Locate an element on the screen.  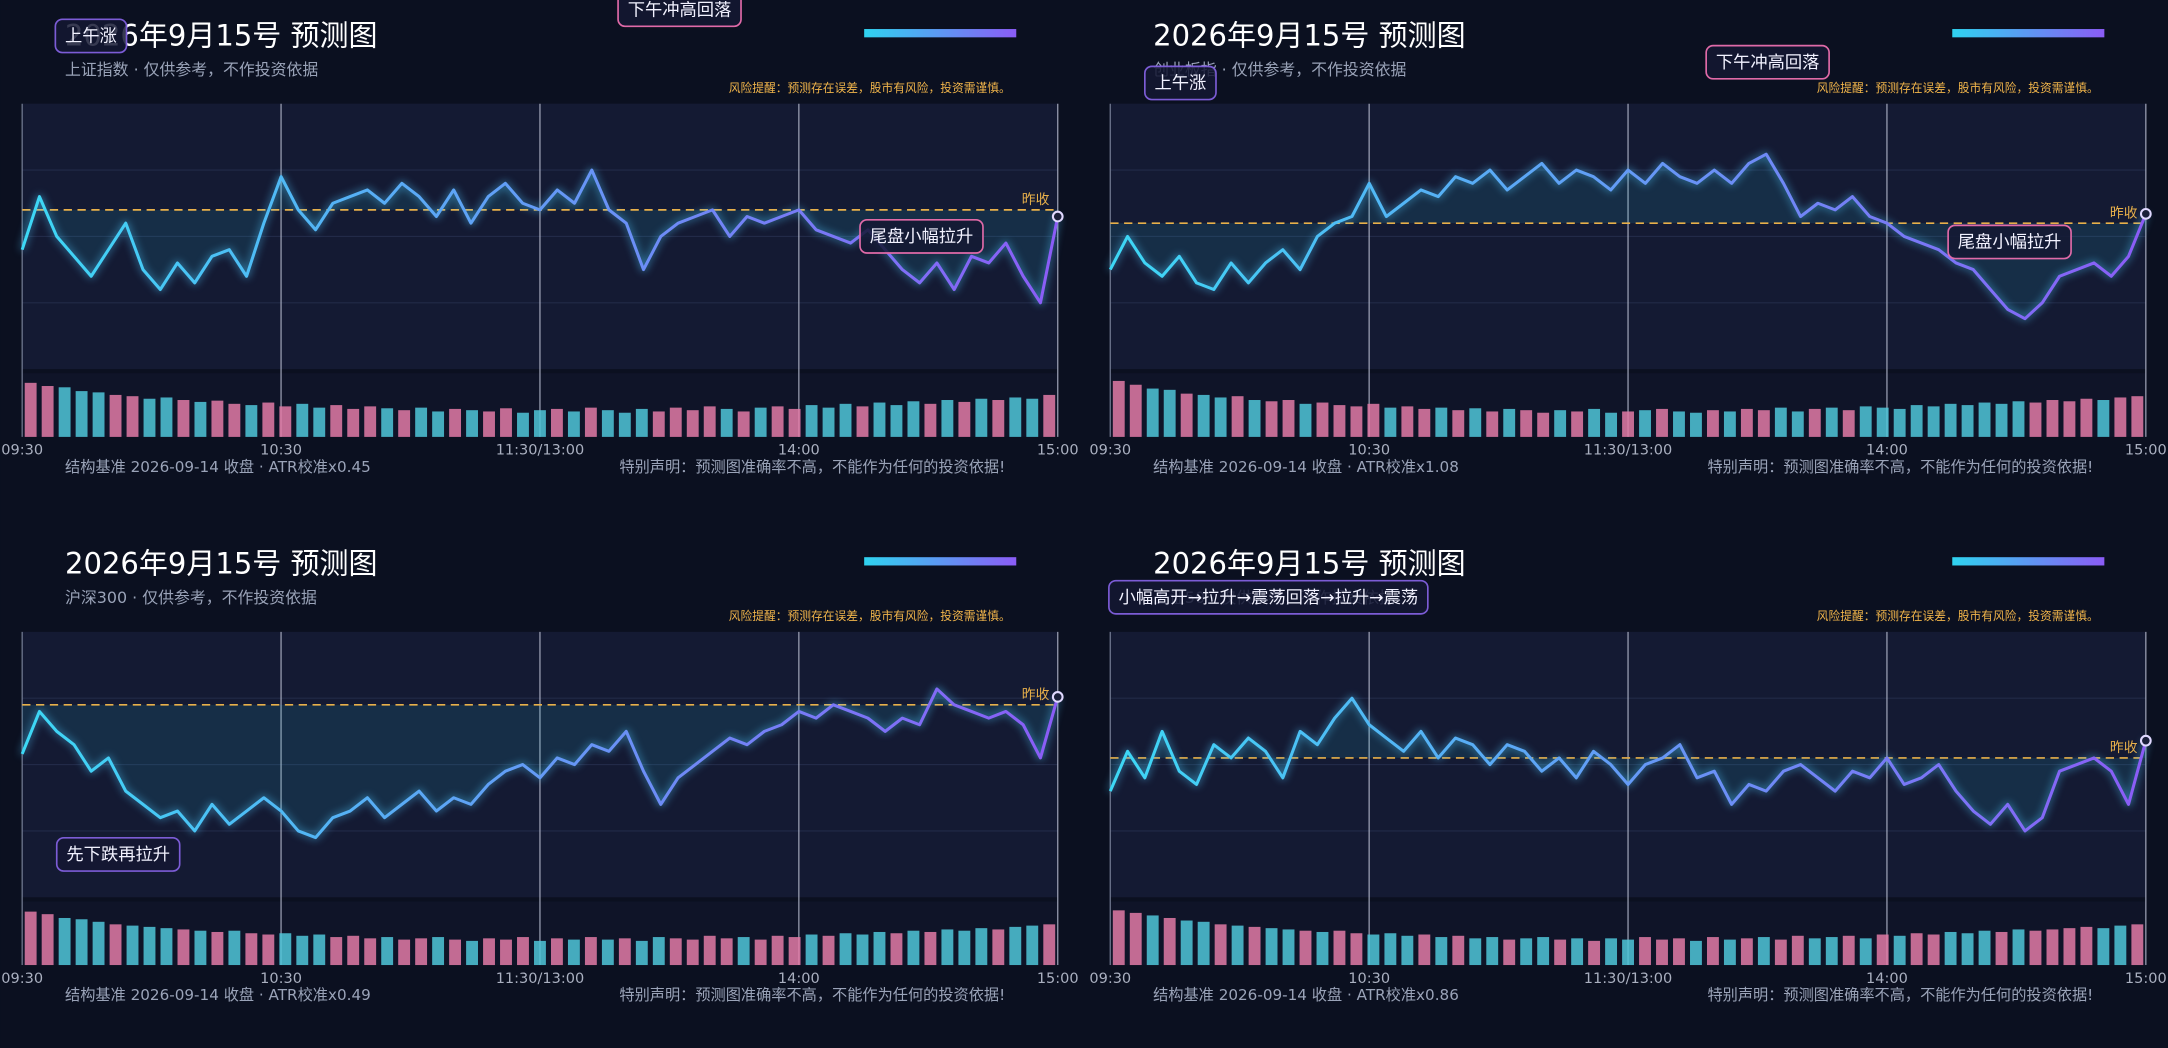
footer-left: 结构基准 2026-09-14 收盘 · ATR校准x0.86 is located at coordinates (1306, 995).